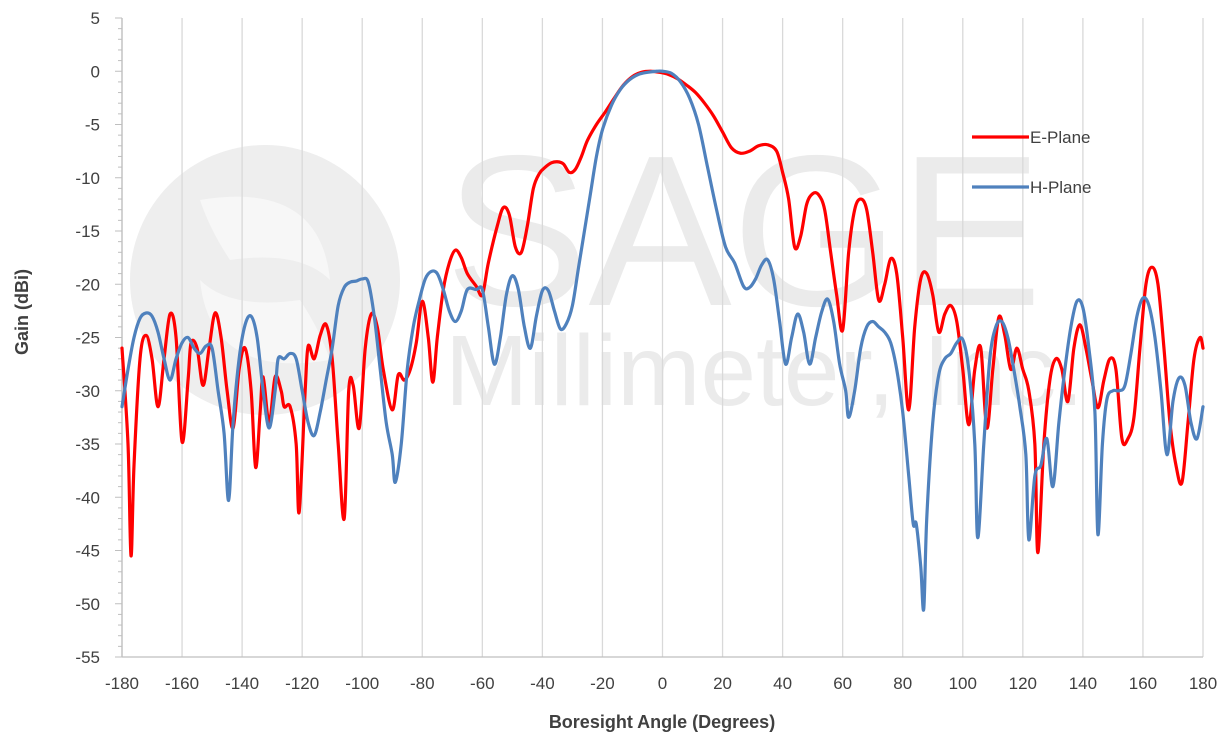  I want to click on x-axis-title: Boresight Angle (Degrees), so click(662, 722).